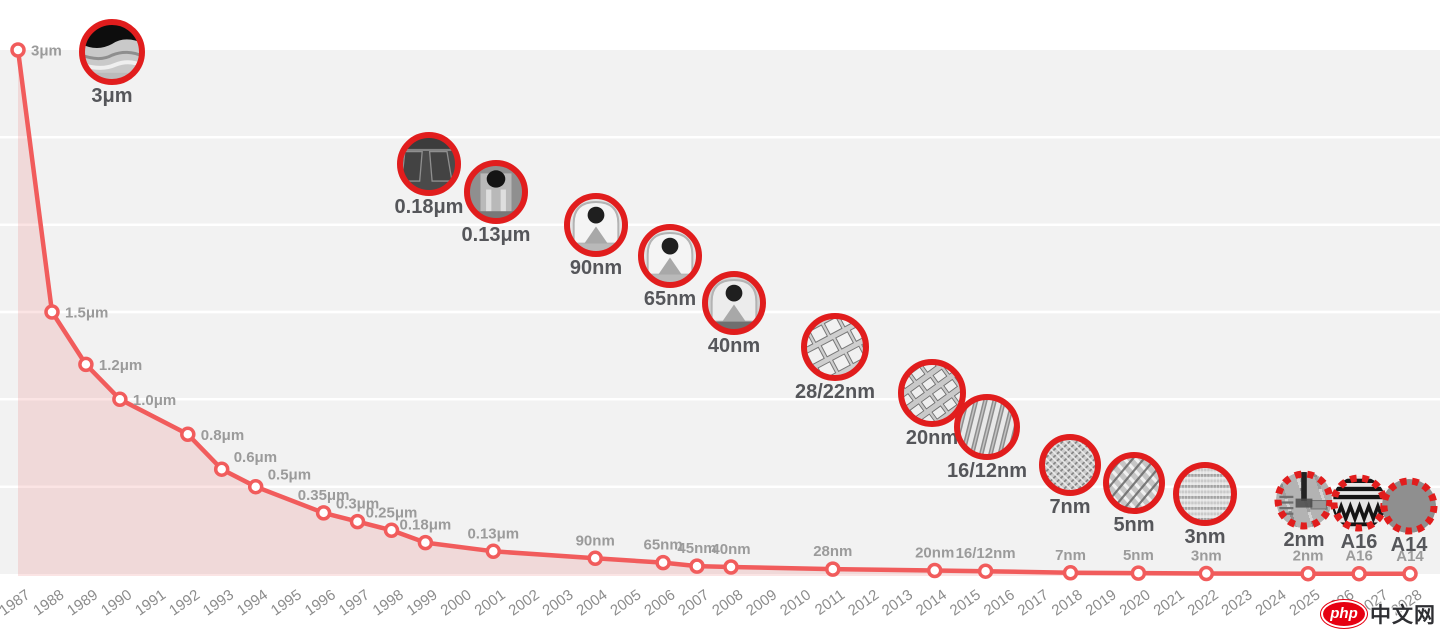 The image size is (1440, 636). Describe the element at coordinates (1409, 506) in the screenshot. I see `dashed-ring` at that location.